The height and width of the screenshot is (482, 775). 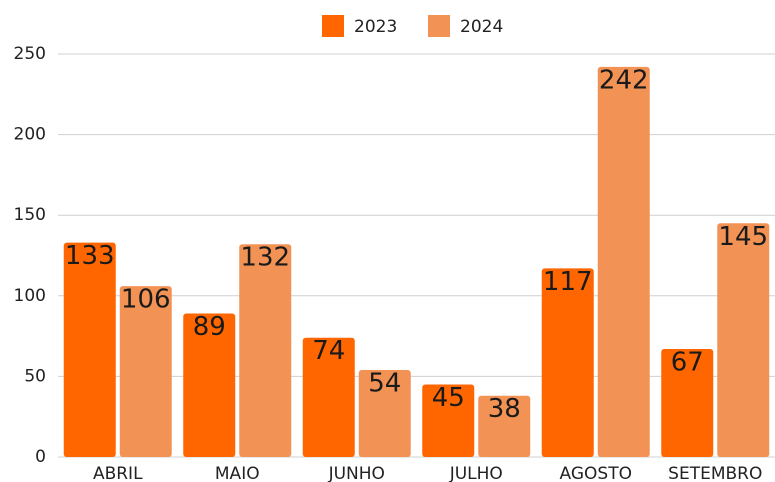 I want to click on value-label: 133, so click(x=90, y=256).